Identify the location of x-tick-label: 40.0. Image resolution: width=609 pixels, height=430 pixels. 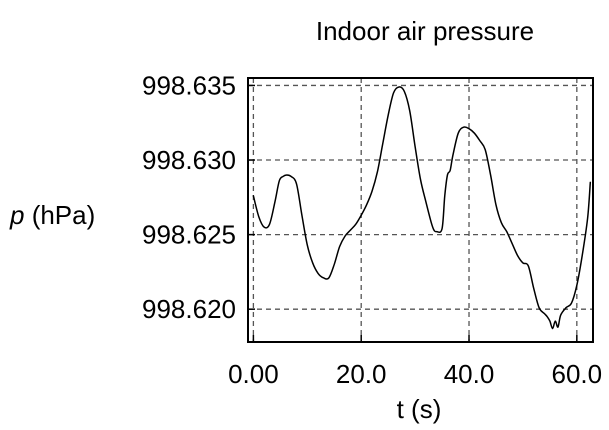
(469, 374).